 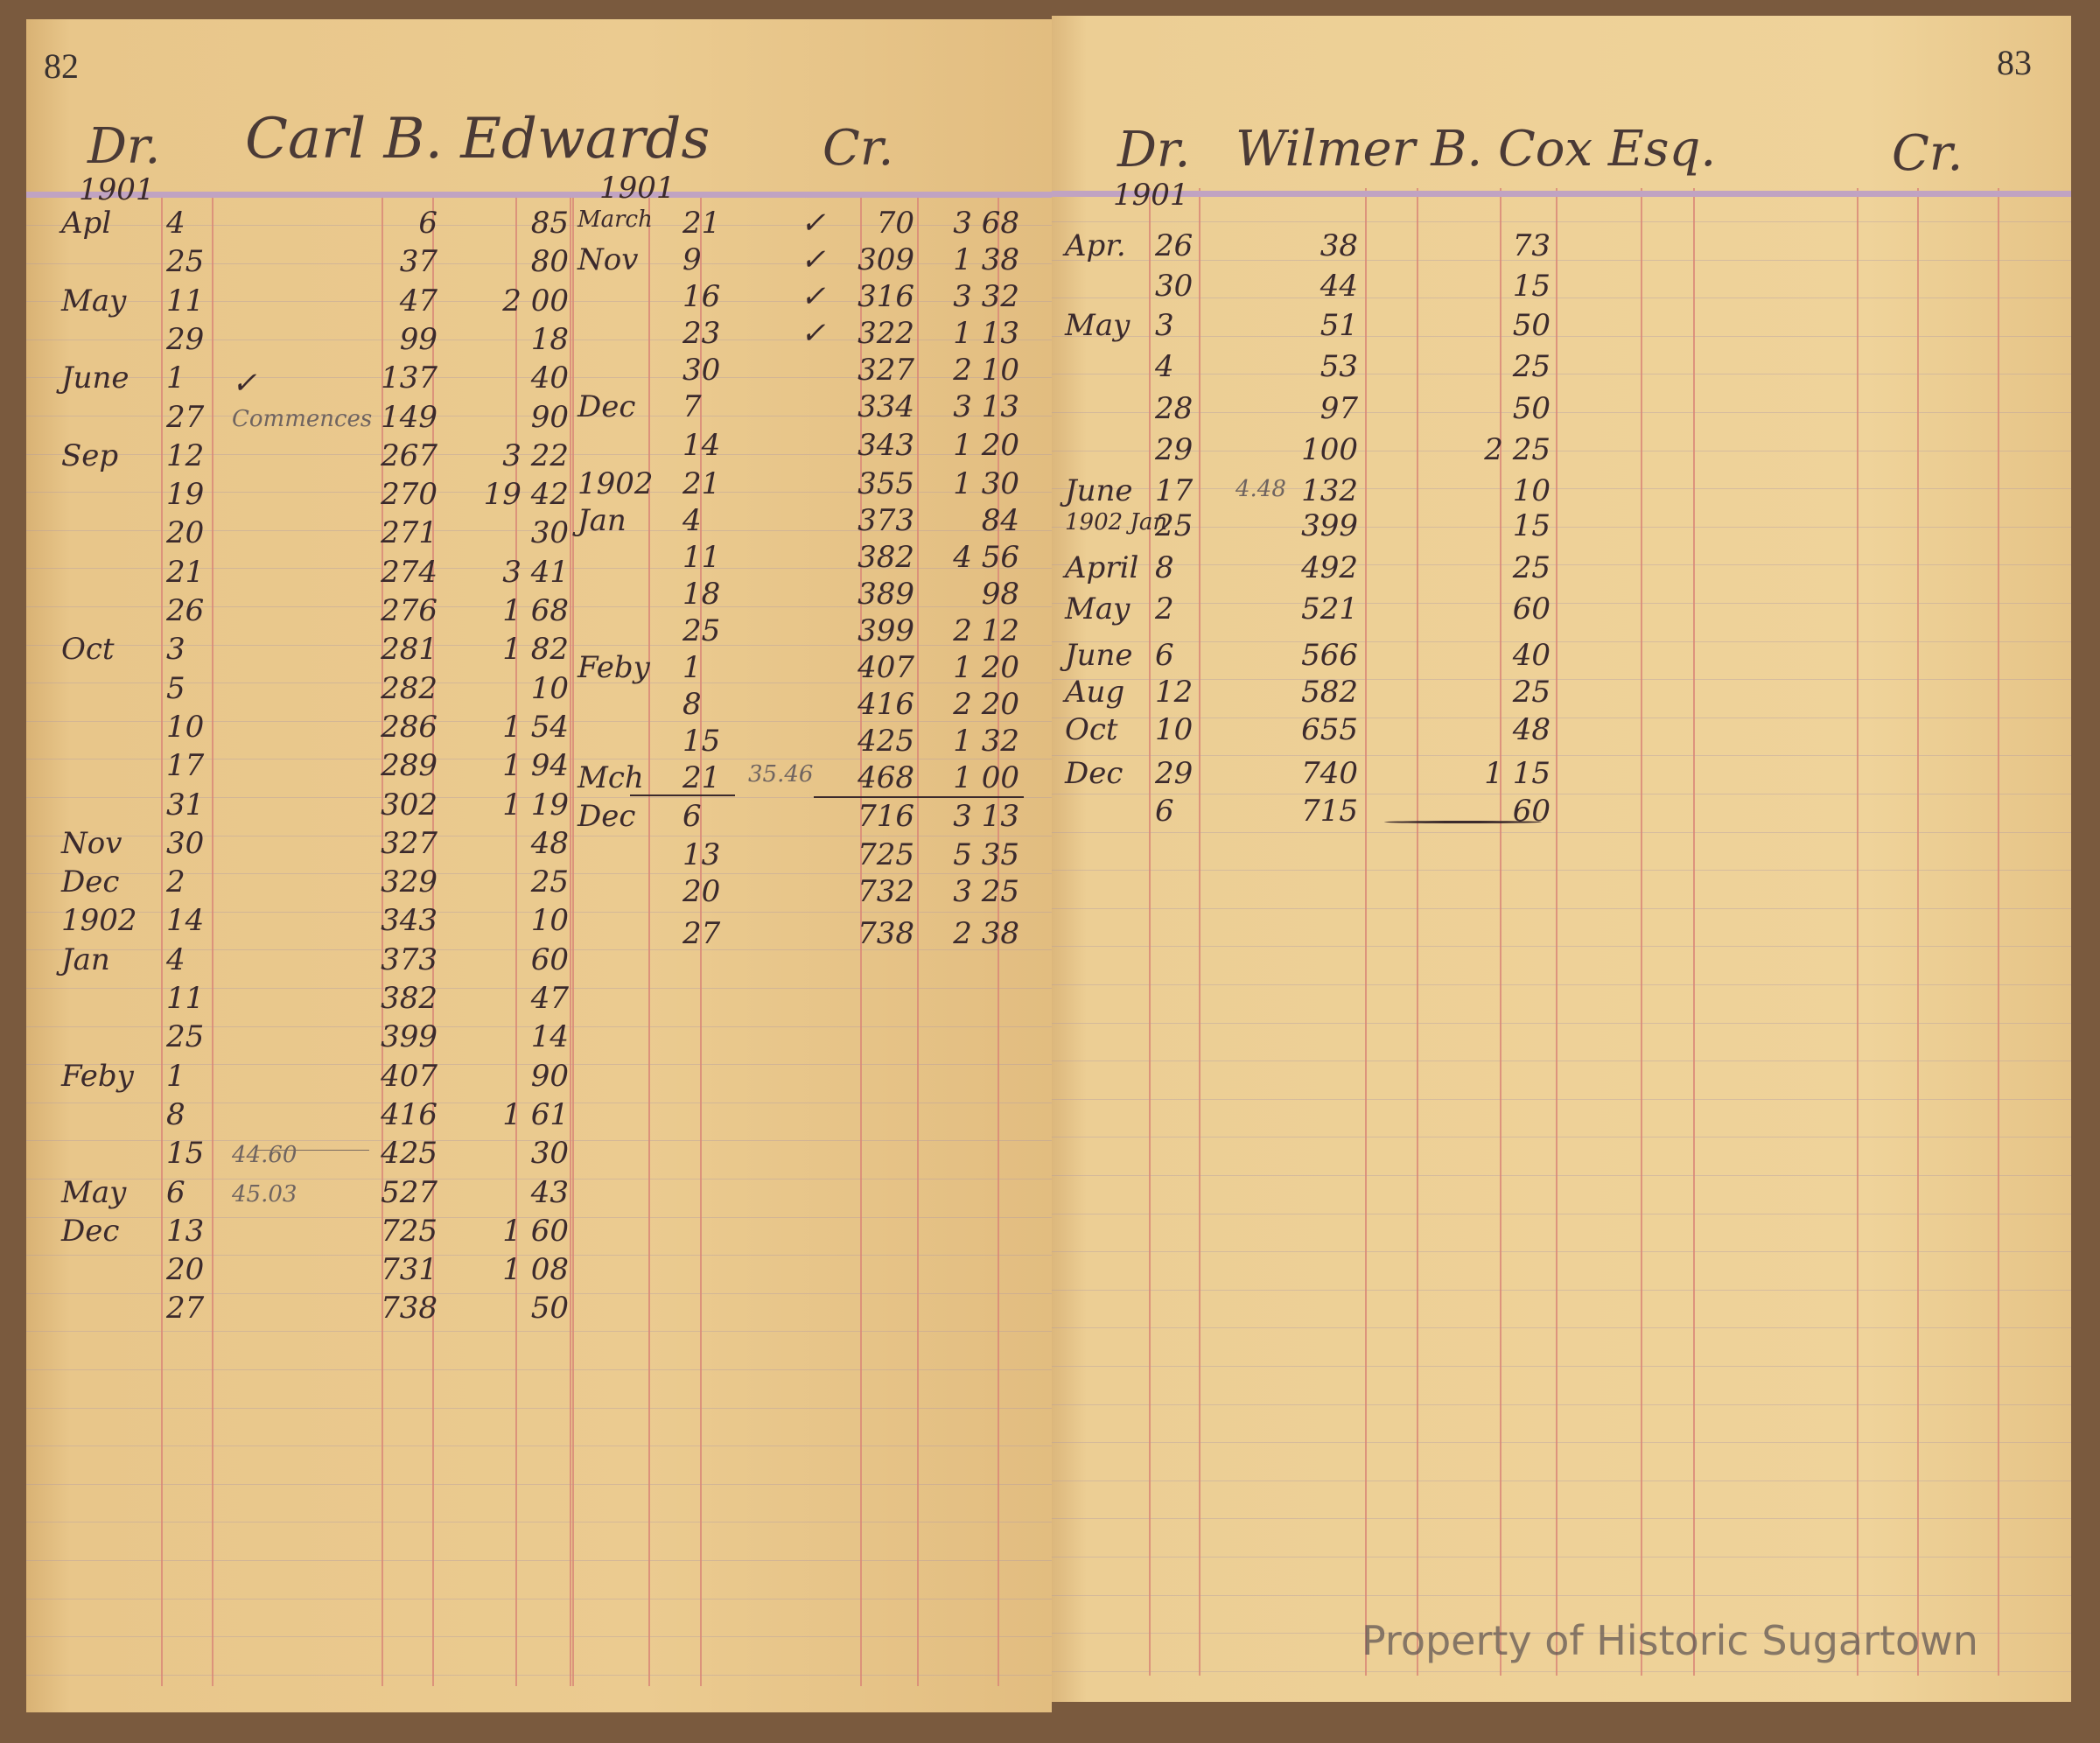 What do you see at coordinates (535, 300) in the screenshot?
I see `entry-amount: 2 00` at bounding box center [535, 300].